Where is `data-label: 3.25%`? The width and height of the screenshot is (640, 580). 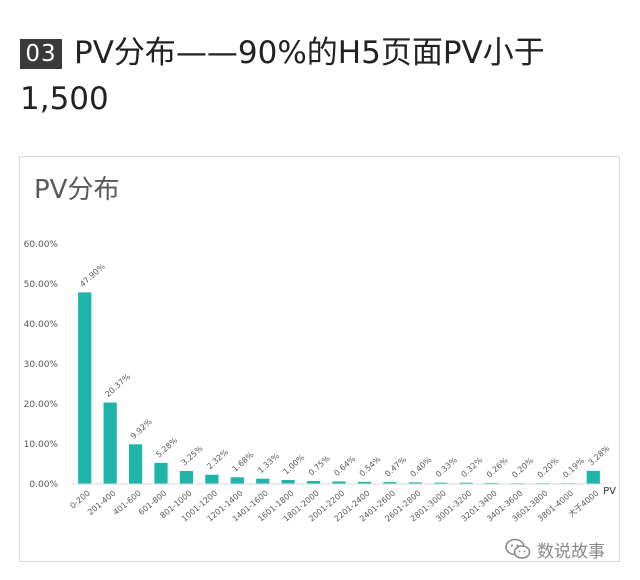 data-label: 3.25% is located at coordinates (192, 456).